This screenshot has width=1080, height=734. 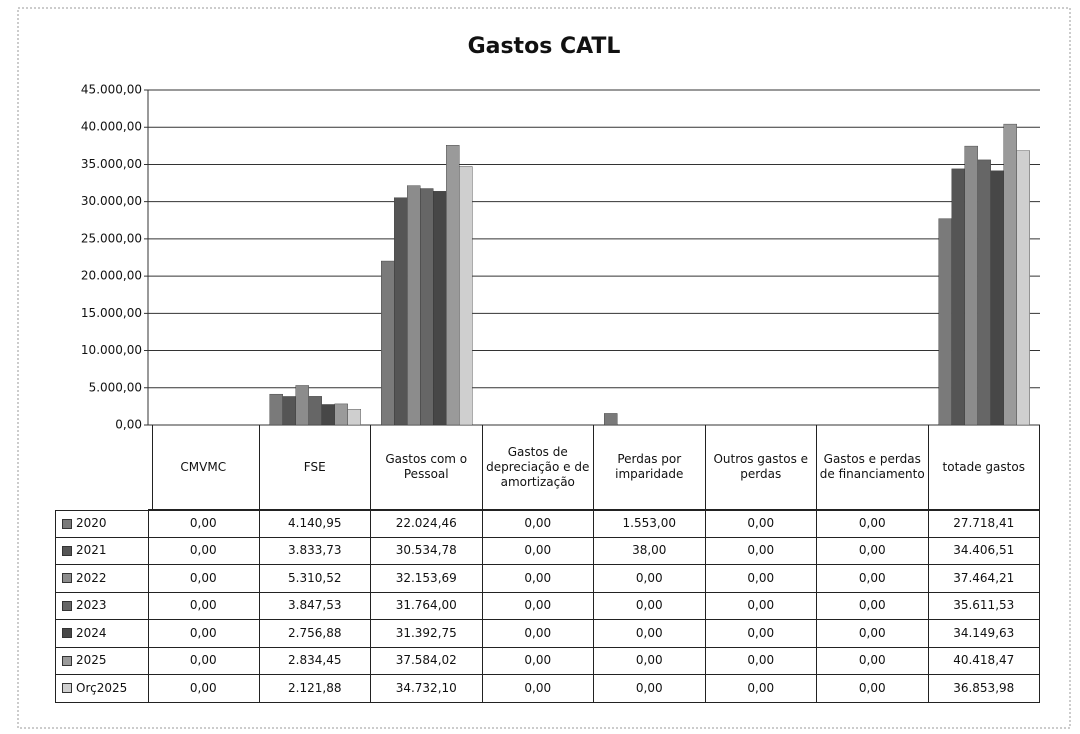 What do you see at coordinates (204, 467) in the screenshot?
I see `x-tick-label: CMVMC` at bounding box center [204, 467].